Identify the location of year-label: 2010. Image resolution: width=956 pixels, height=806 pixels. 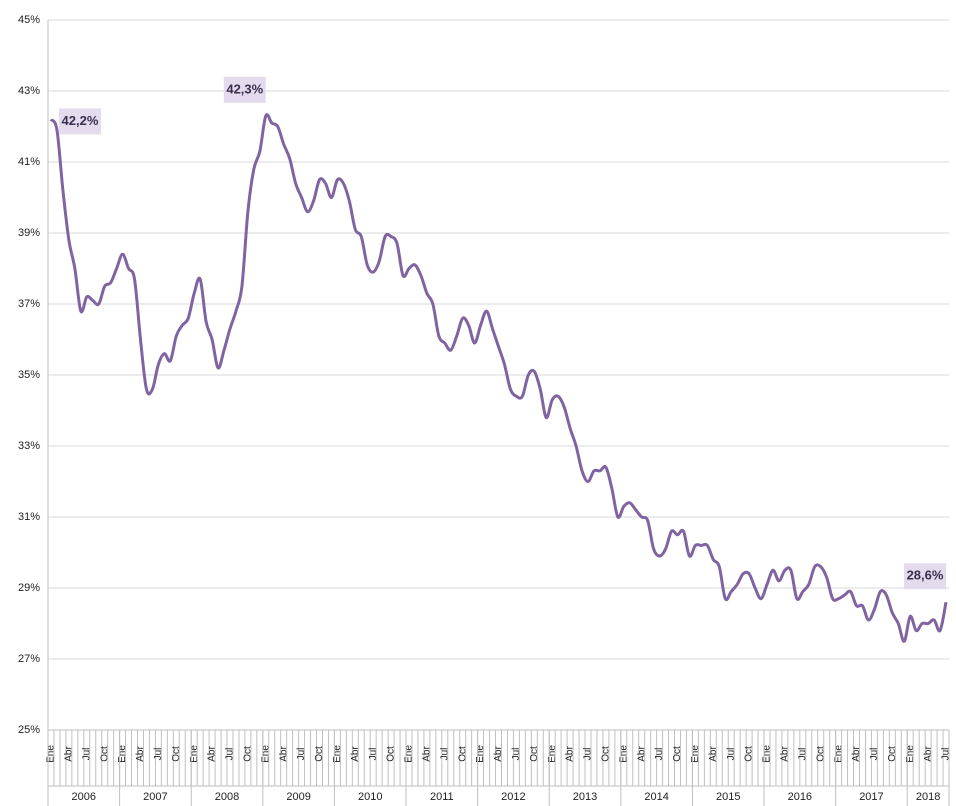
(370, 797).